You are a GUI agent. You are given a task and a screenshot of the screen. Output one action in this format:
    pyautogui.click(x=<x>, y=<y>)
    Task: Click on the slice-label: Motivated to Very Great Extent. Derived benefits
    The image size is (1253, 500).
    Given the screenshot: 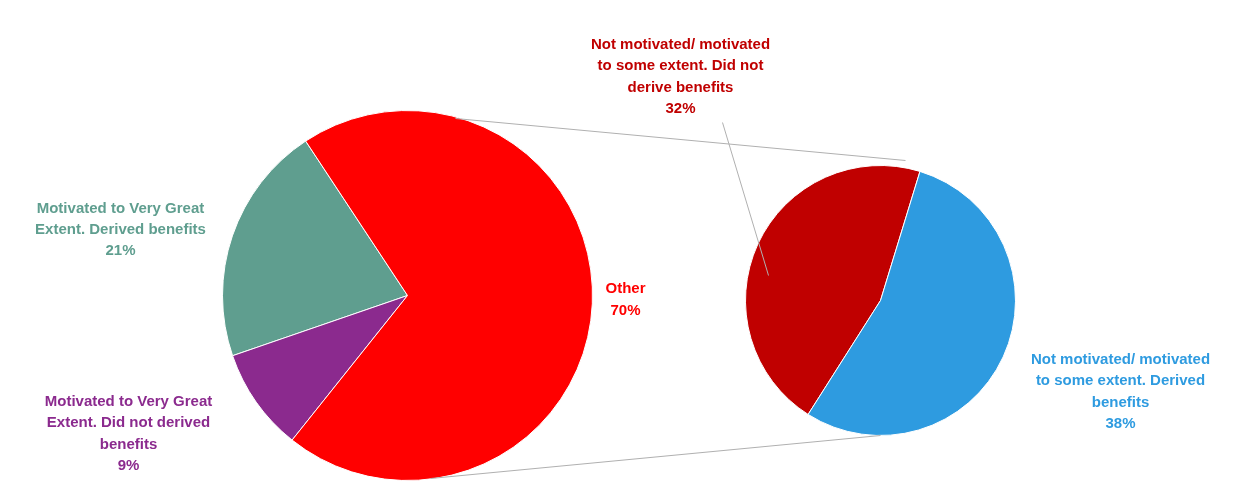 What is the action you would take?
    pyautogui.click(x=120, y=217)
    